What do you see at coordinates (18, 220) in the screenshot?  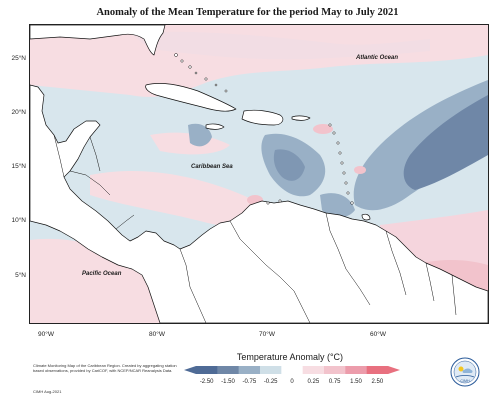 I see `lat-label-10n: 10°N` at bounding box center [18, 220].